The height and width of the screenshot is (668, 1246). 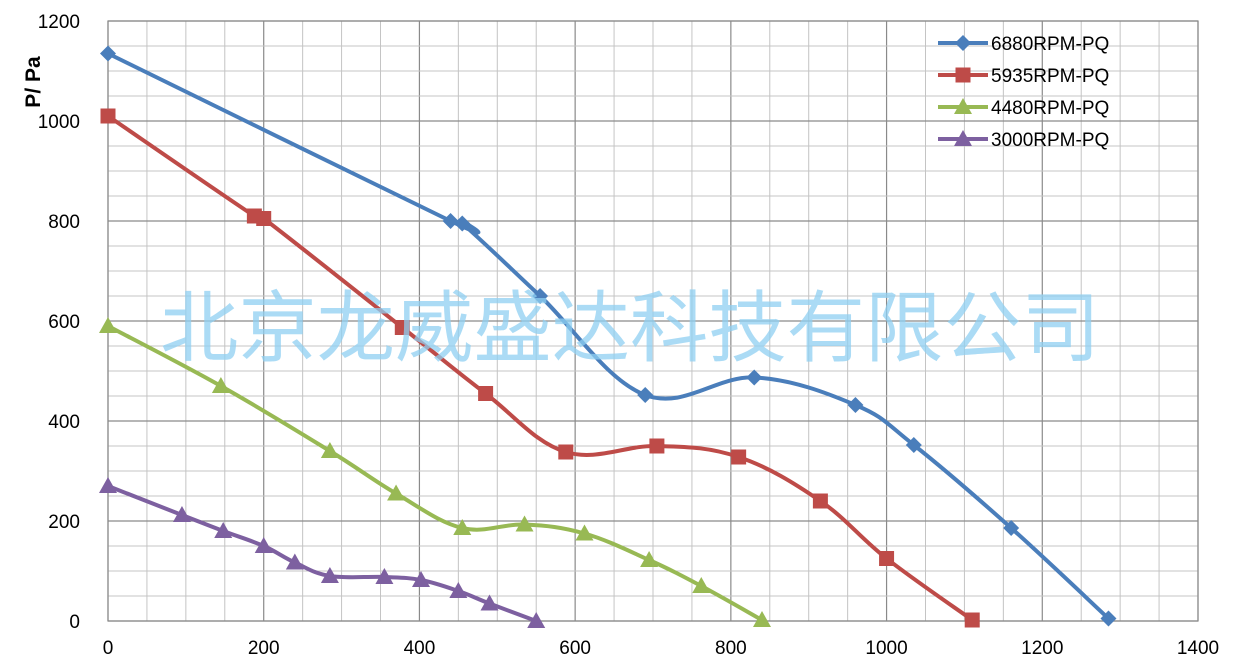 I want to click on legend-label: 3000RPM-PQ, so click(x=1050, y=140).